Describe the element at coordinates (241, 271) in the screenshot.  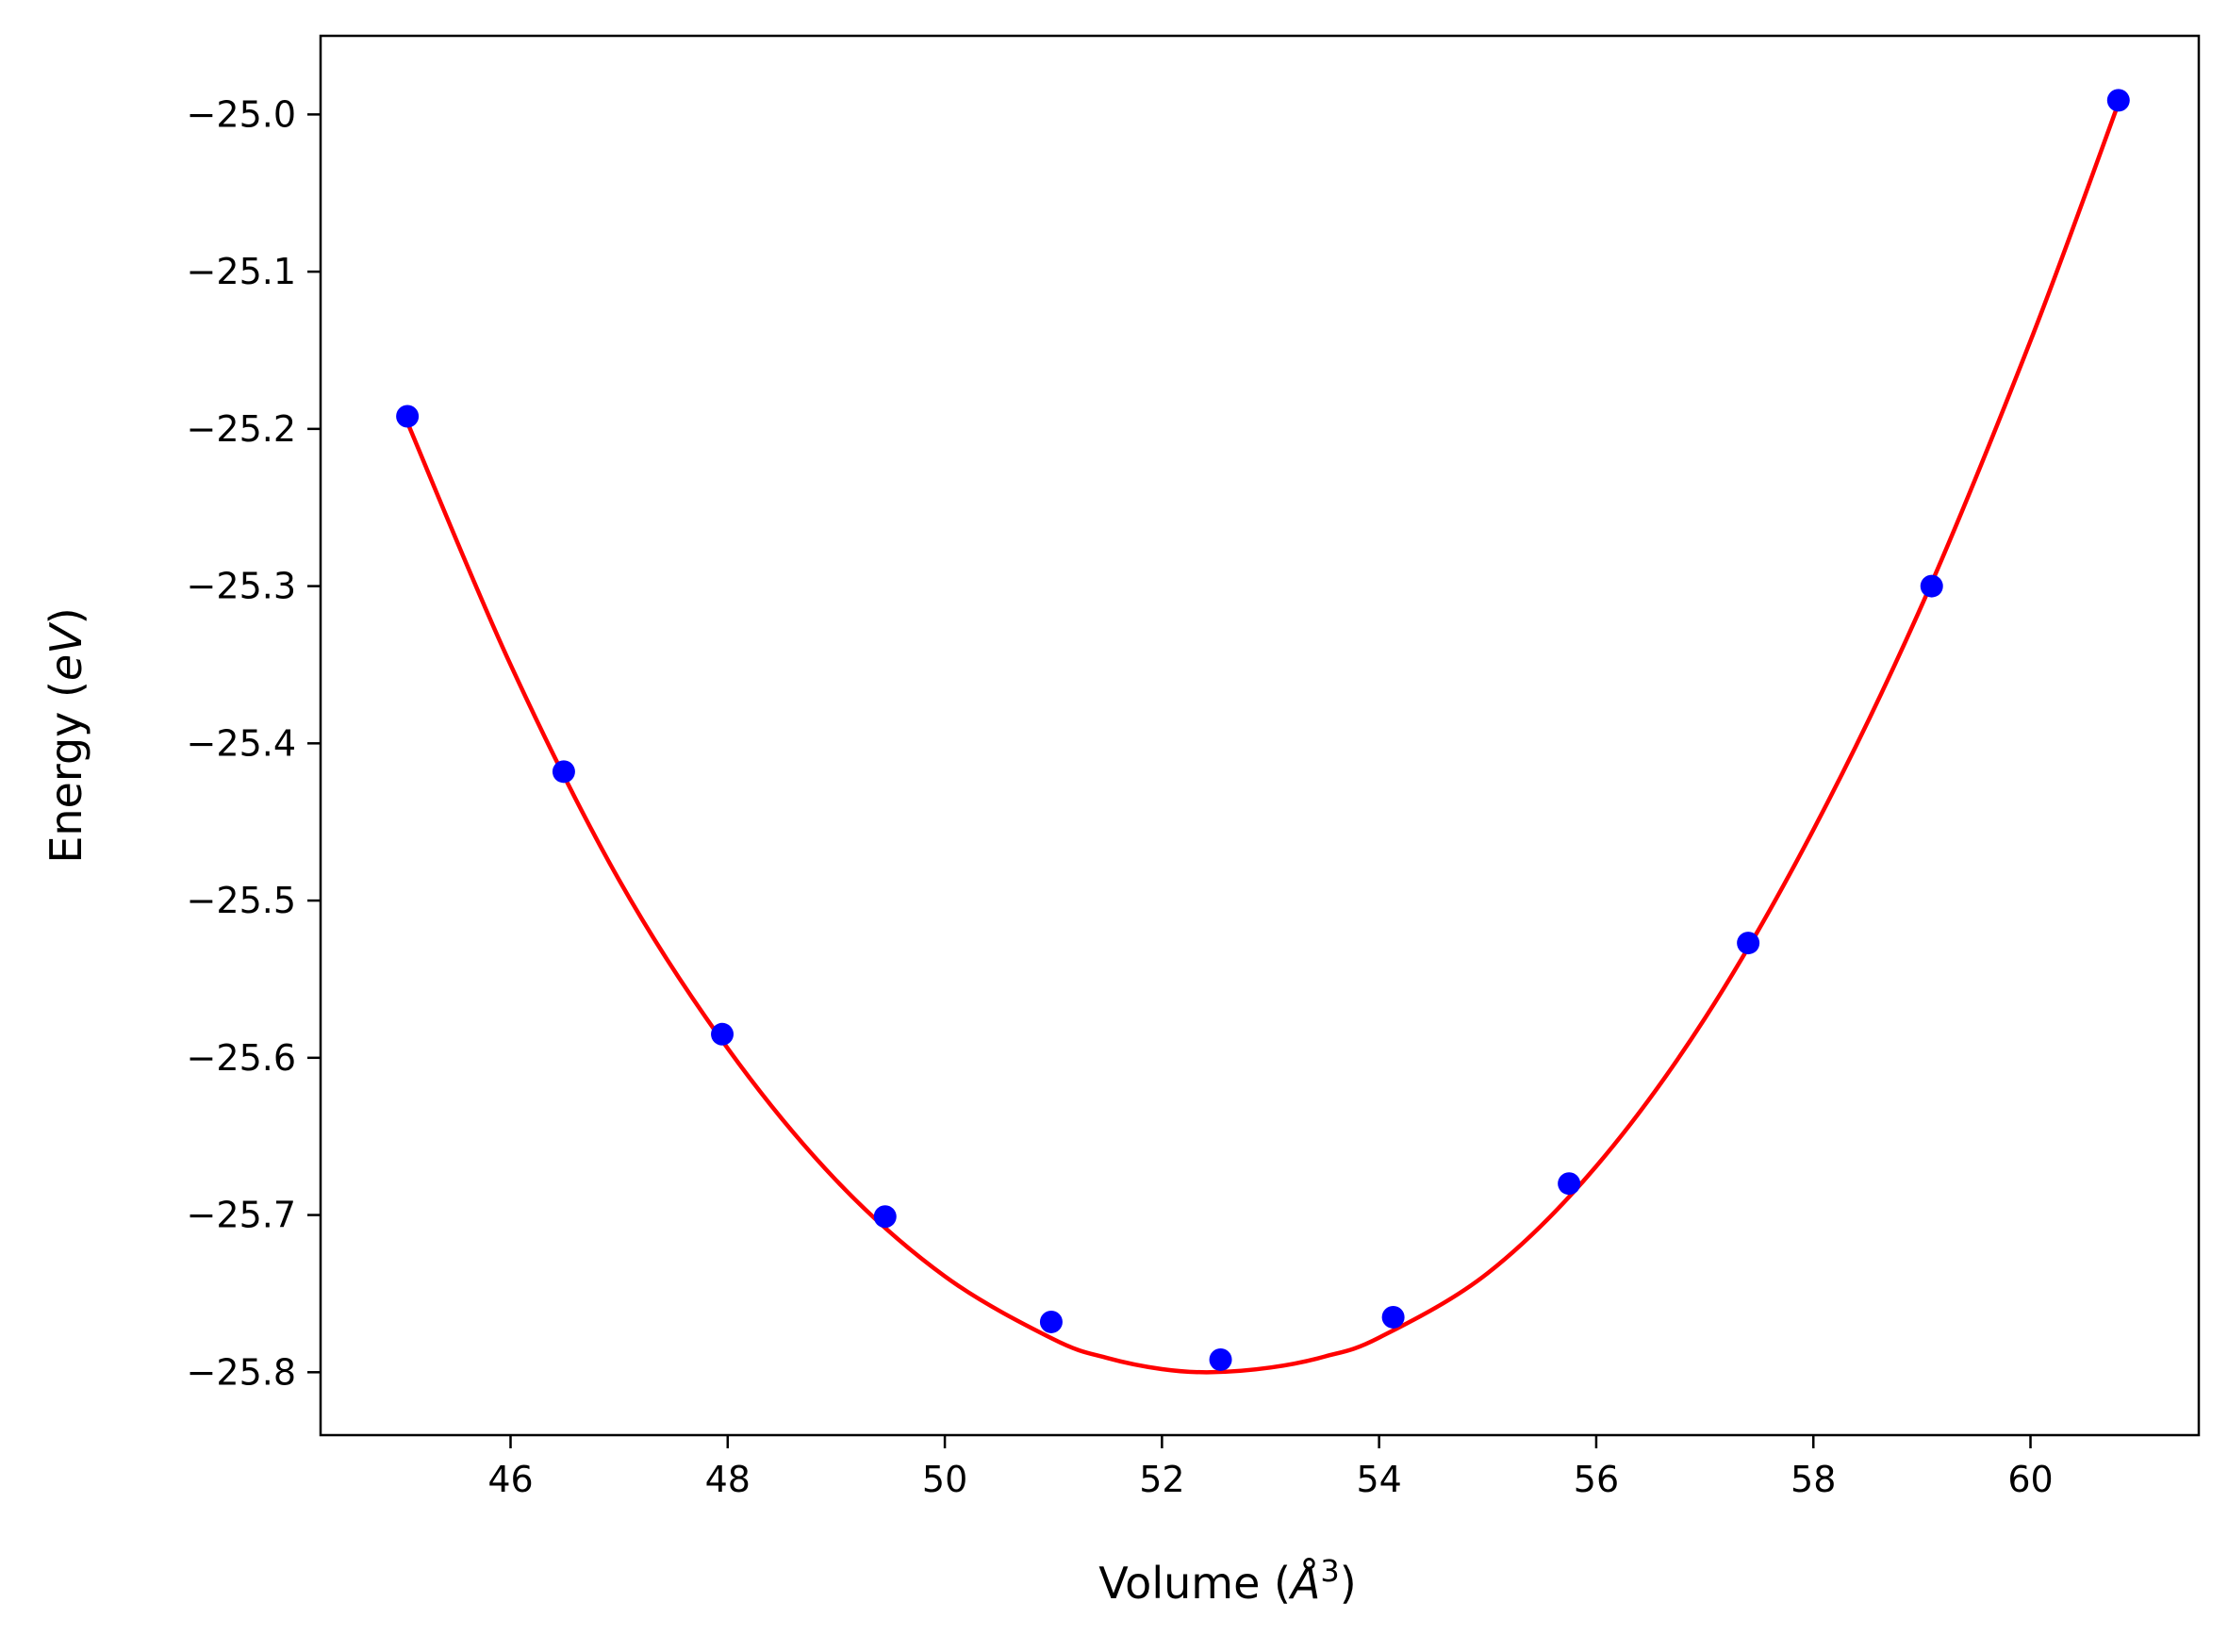
I see `y-tick-label: −25.1` at that location.